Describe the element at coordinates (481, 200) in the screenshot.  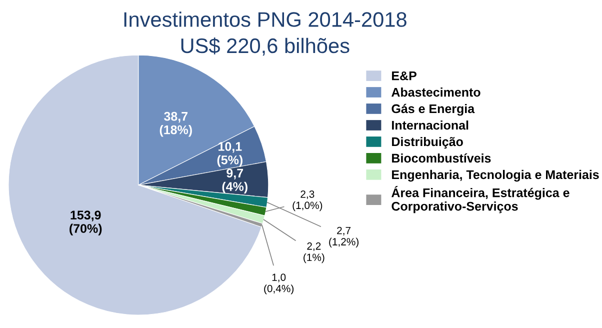
I see `legend-label: Área Financeira, Estratégica e Corporativo-Serviços` at that location.